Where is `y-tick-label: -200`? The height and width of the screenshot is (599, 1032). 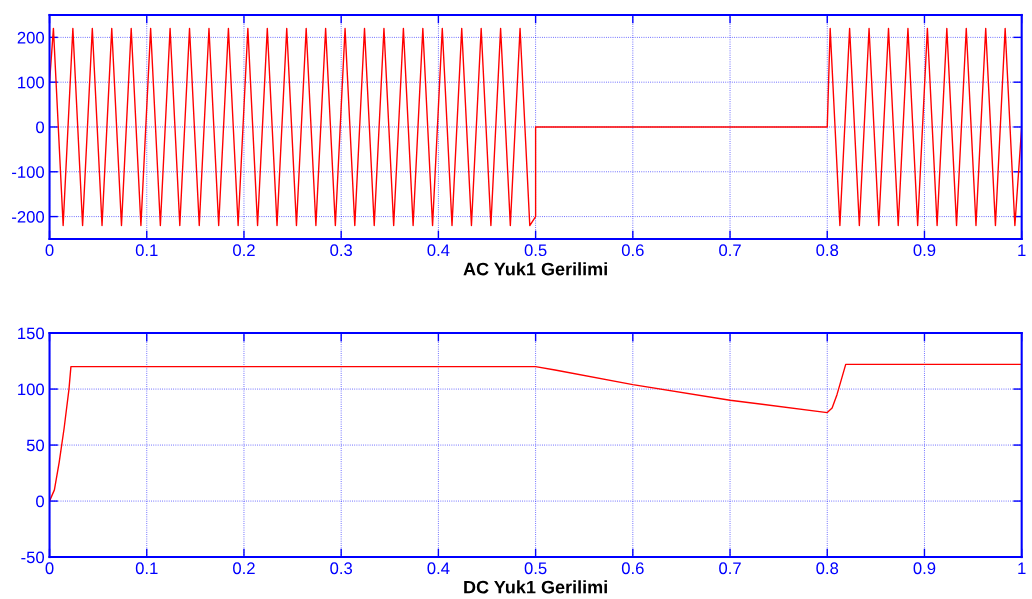 y-tick-label: -200 is located at coordinates (28, 216).